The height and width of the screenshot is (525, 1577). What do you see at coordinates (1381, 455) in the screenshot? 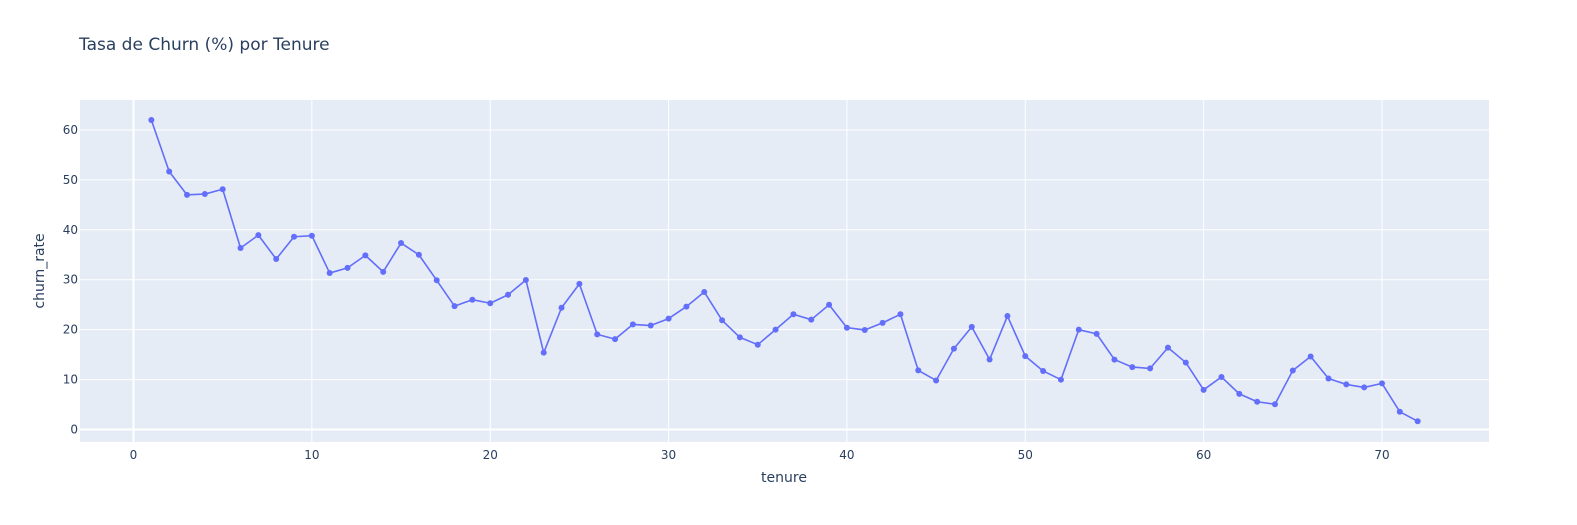
I see `x-tick-label: 70` at bounding box center [1381, 455].